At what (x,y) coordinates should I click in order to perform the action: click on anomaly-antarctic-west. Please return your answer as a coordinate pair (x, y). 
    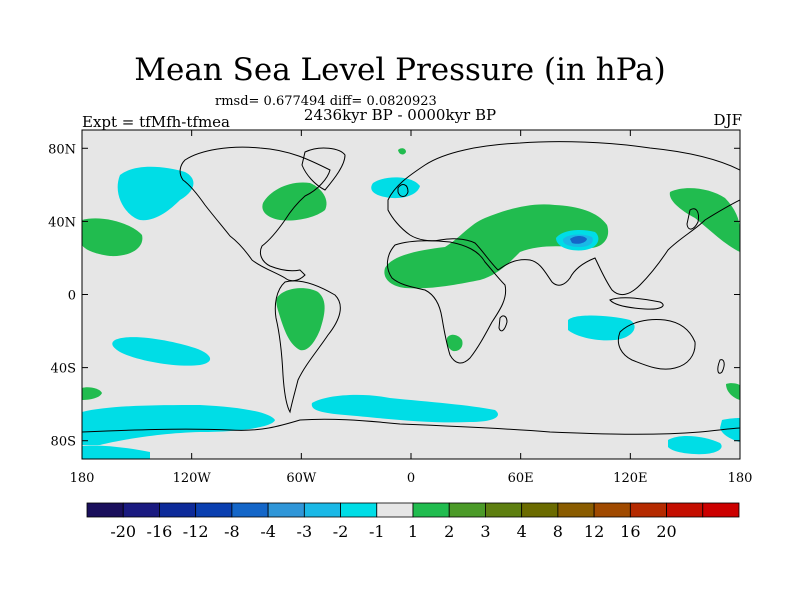
    Looking at the image, I should click on (116, 452).